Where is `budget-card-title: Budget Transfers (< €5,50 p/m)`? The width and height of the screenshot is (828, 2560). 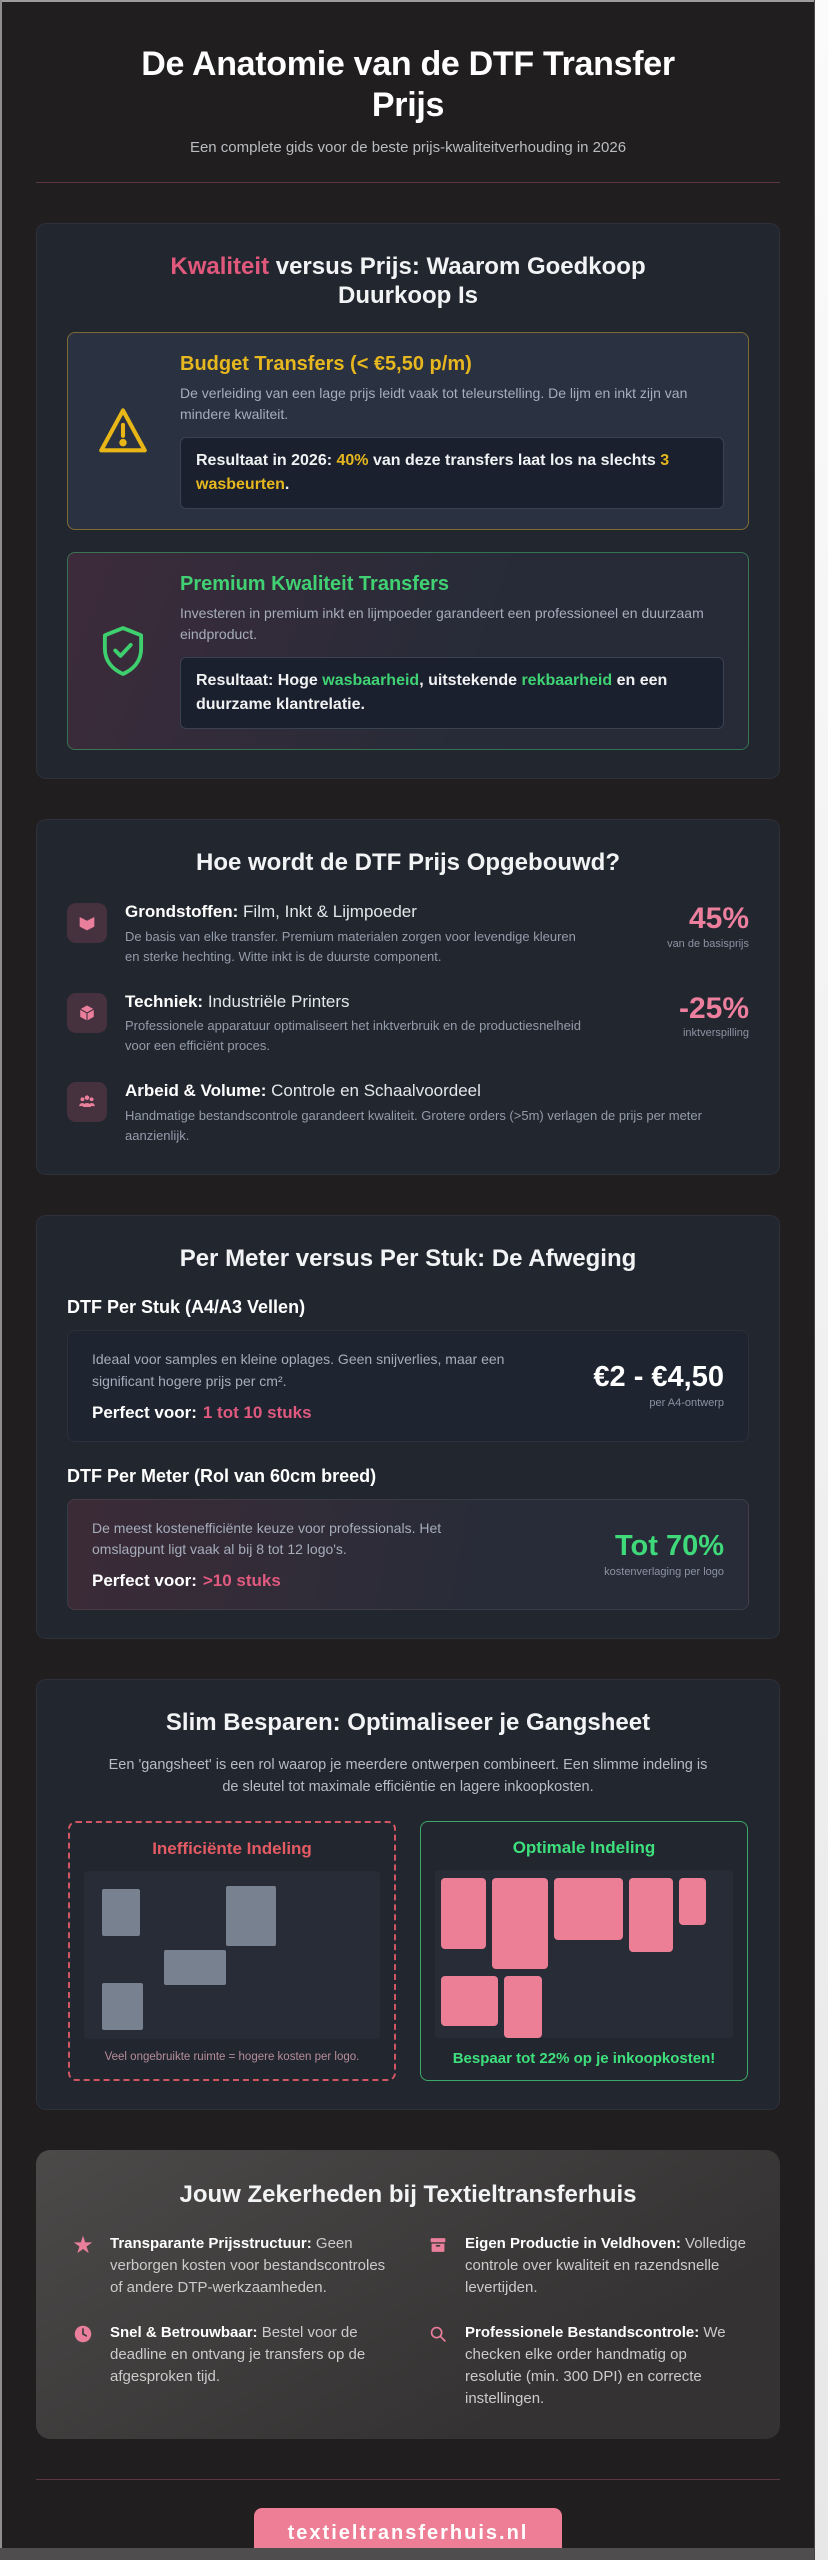 budget-card-title: Budget Transfers (< €5,50 p/m) is located at coordinates (326, 364).